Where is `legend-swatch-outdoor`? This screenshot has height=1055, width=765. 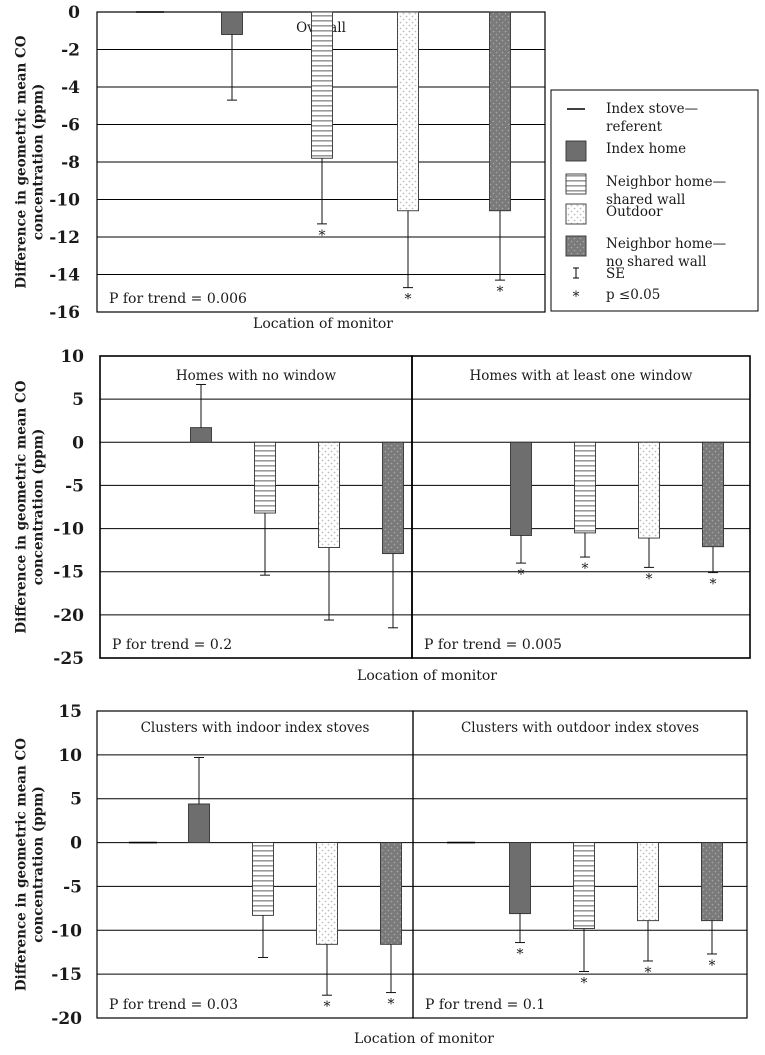 legend-swatch-outdoor is located at coordinates (576, 214).